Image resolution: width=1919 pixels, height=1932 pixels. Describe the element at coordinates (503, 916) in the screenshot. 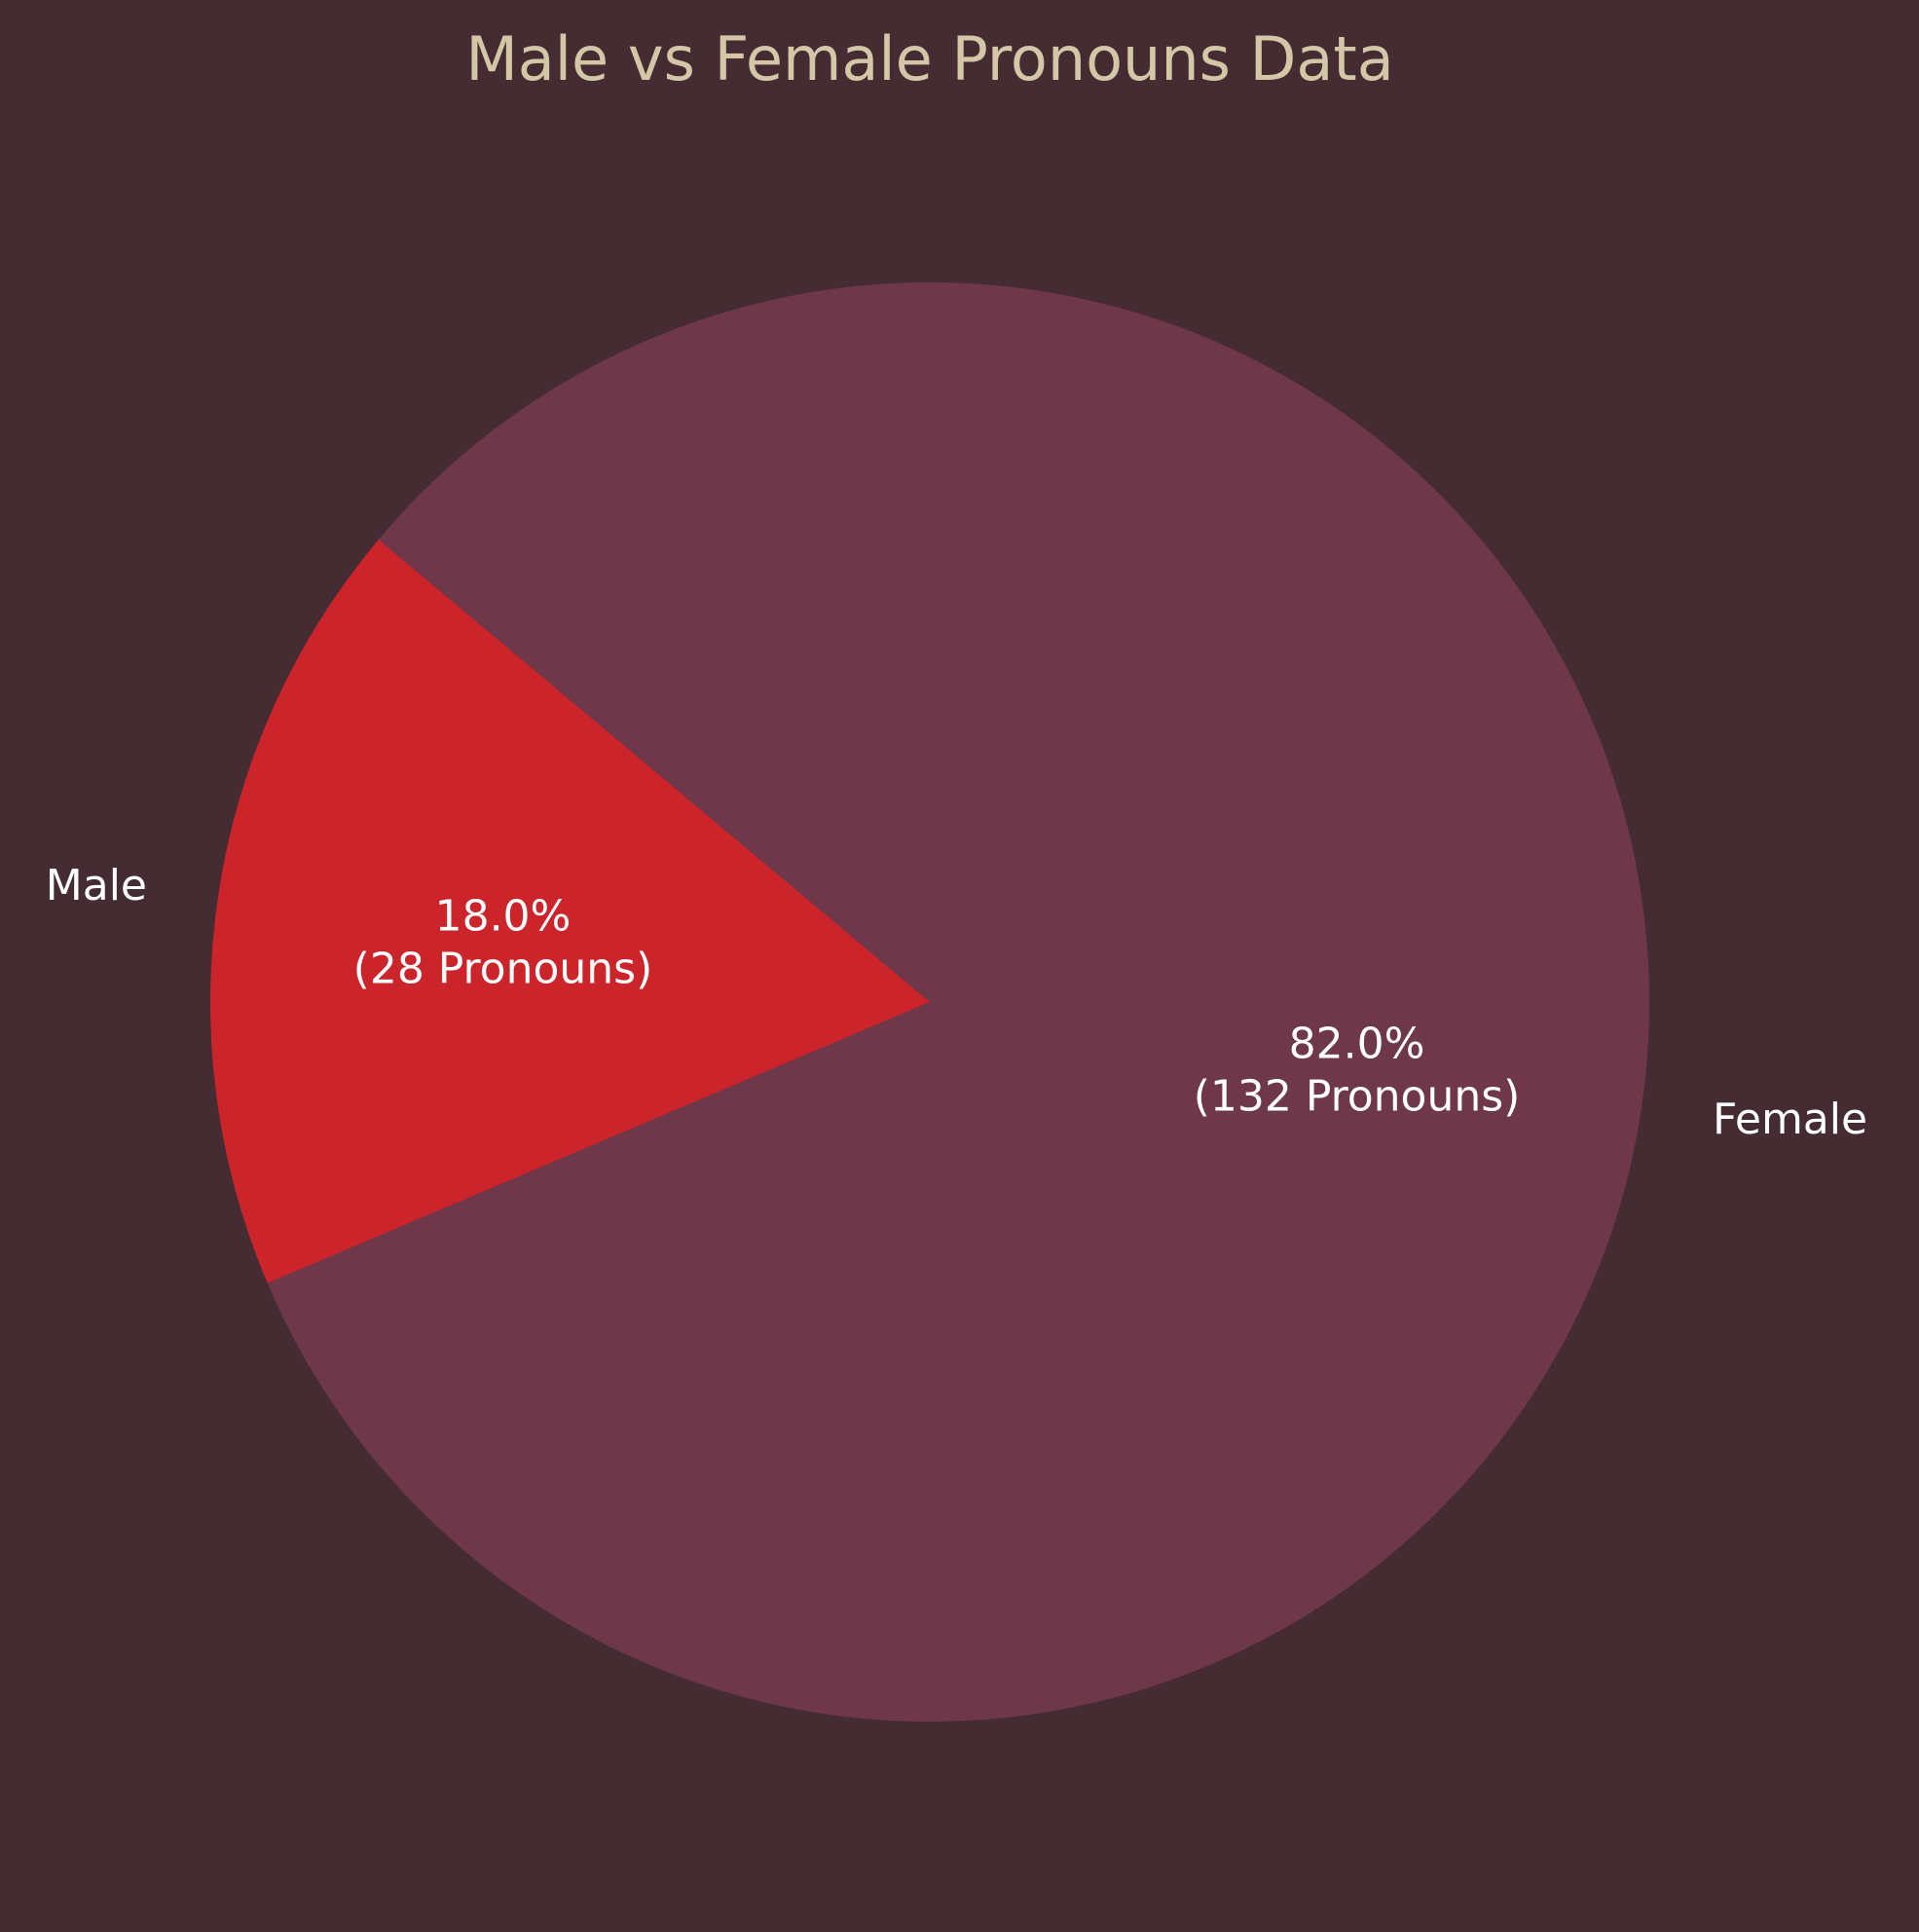

I see `percent-label-male: 18.0%` at that location.